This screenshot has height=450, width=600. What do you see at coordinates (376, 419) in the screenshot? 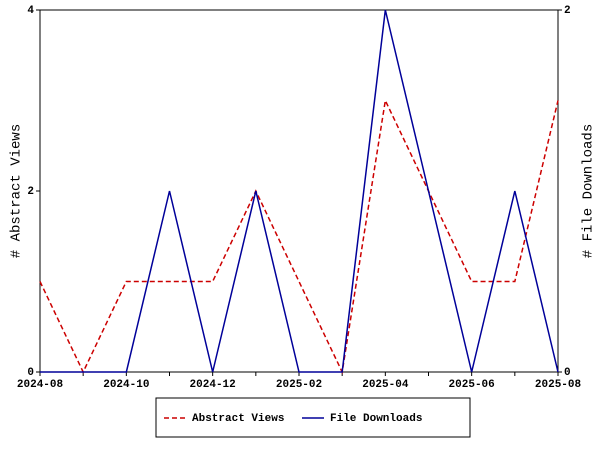
I see `legend-label: File Downloads` at bounding box center [376, 419].